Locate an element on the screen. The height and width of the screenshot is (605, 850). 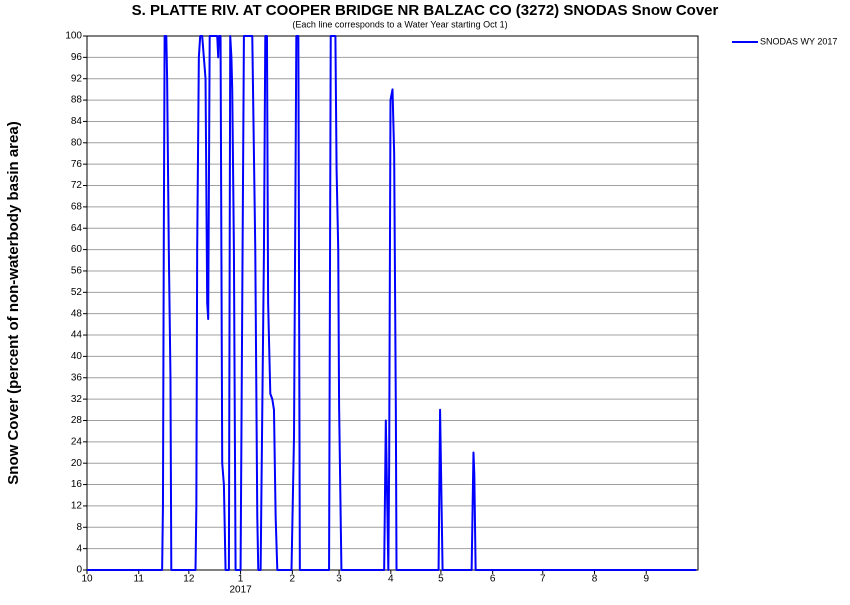
y-tick-label: 60 is located at coordinates (77, 249).